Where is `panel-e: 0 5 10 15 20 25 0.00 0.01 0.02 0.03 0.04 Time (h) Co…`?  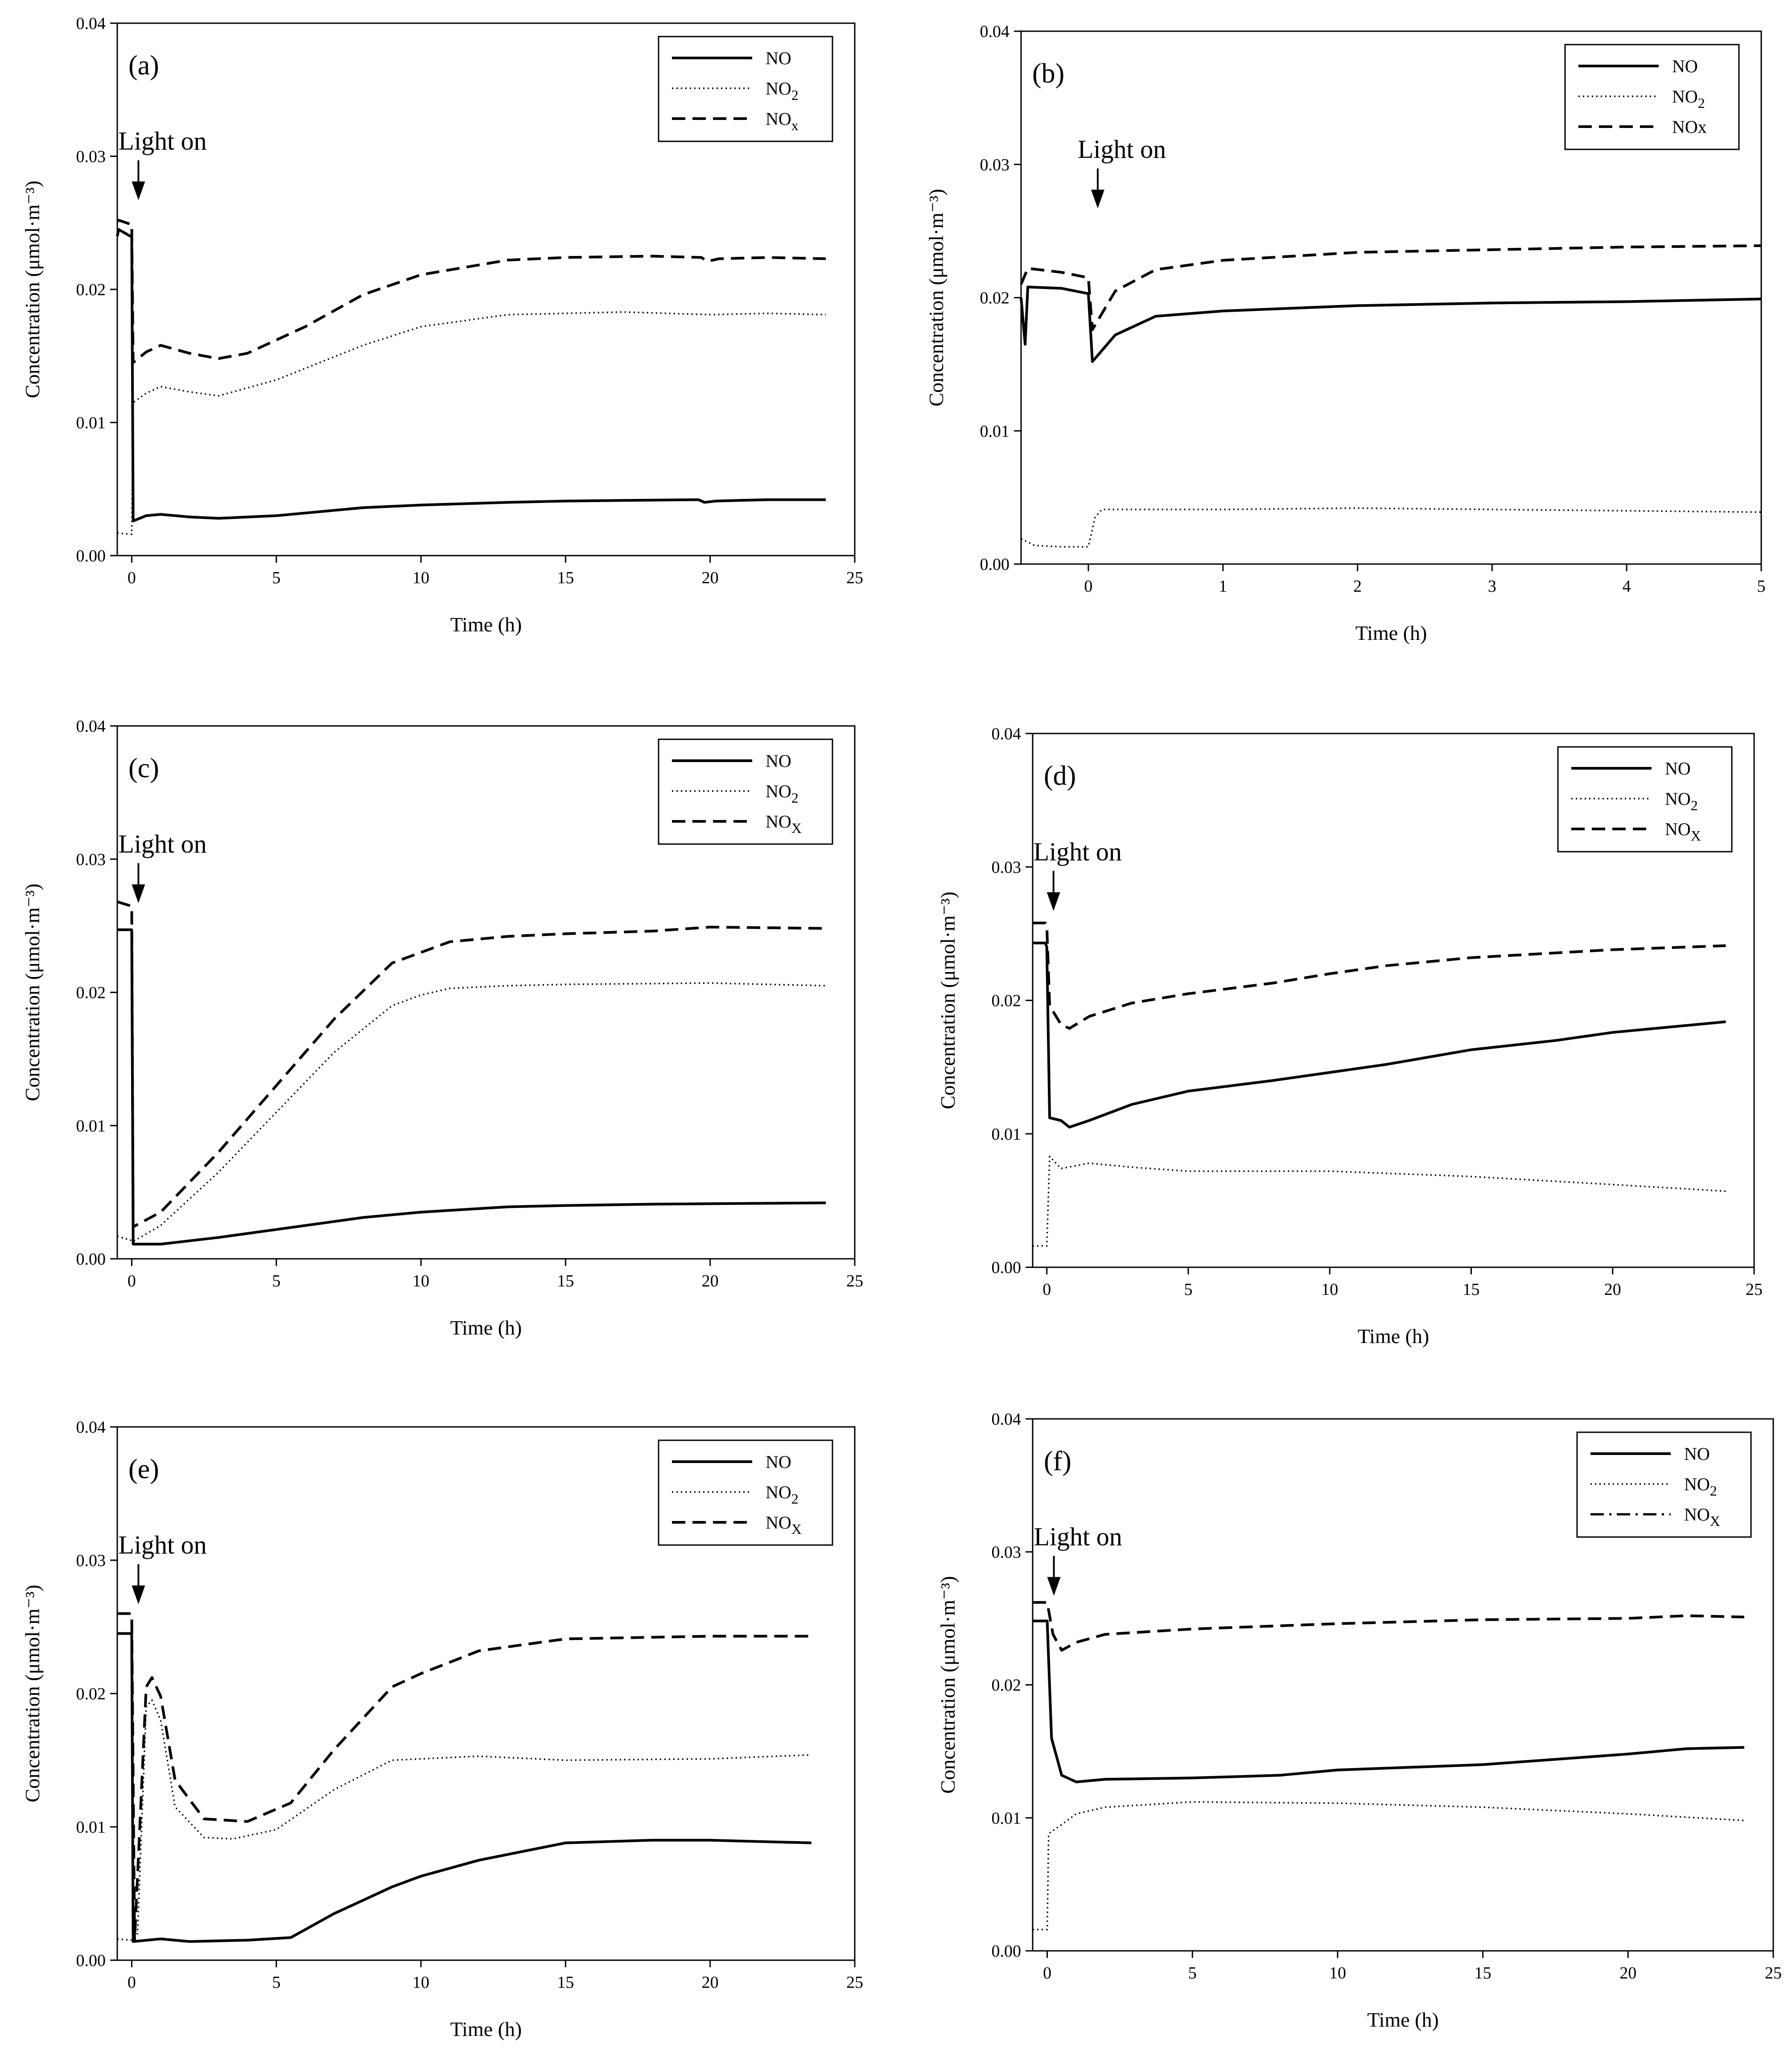
panel-e: 0 5 10 15 20 25 0.00 0.01 0.02 0.03 0.04 Time (h) Co… is located at coordinates (442, 1729).